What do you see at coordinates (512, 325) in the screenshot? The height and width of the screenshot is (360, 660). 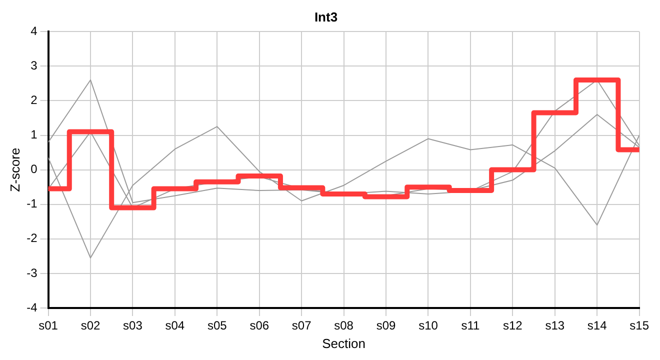 I see `x-tick-label: s12` at bounding box center [512, 325].